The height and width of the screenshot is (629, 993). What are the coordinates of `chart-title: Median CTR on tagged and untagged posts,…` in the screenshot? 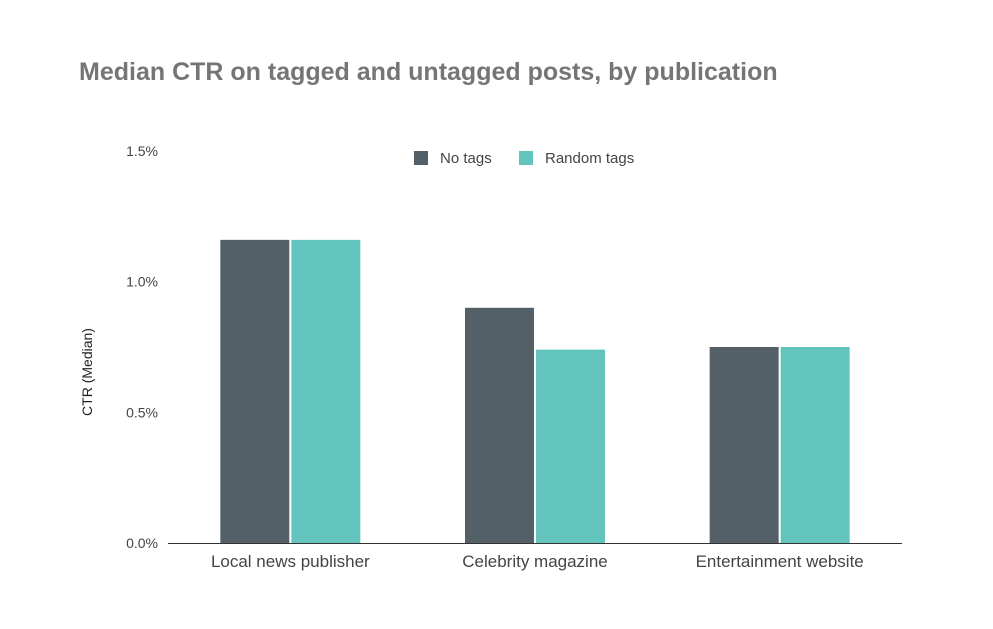 It's located at (428, 72).